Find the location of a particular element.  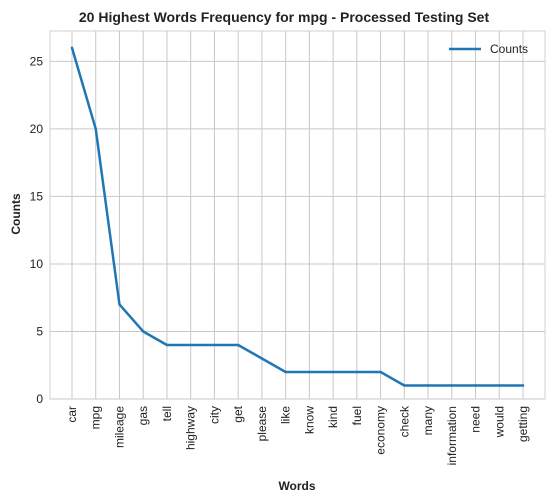

x-tick-label: information is located at coordinates (452, 435).